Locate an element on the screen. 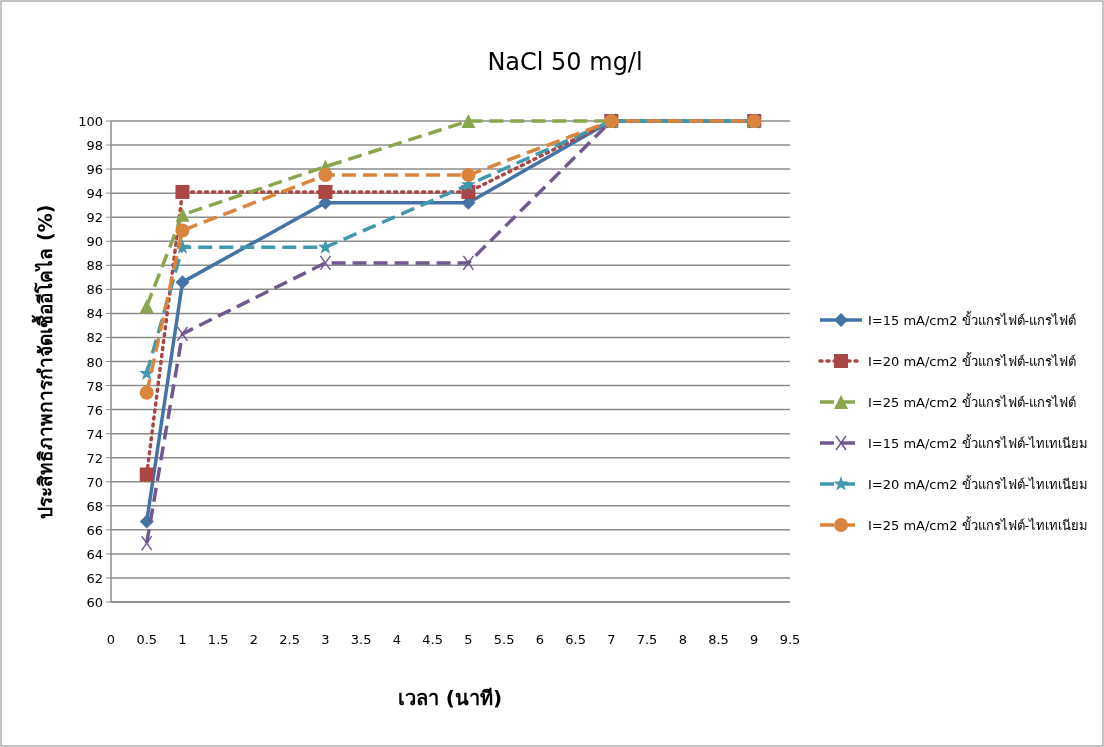 The image size is (1104, 747). y-tick-label: 82 is located at coordinates (94, 338).